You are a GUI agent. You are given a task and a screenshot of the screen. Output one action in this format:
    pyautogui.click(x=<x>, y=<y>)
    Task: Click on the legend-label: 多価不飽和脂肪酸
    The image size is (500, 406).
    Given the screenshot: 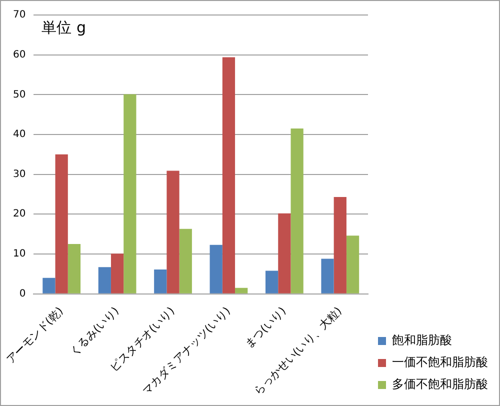 What is the action you would take?
    pyautogui.click(x=440, y=384)
    